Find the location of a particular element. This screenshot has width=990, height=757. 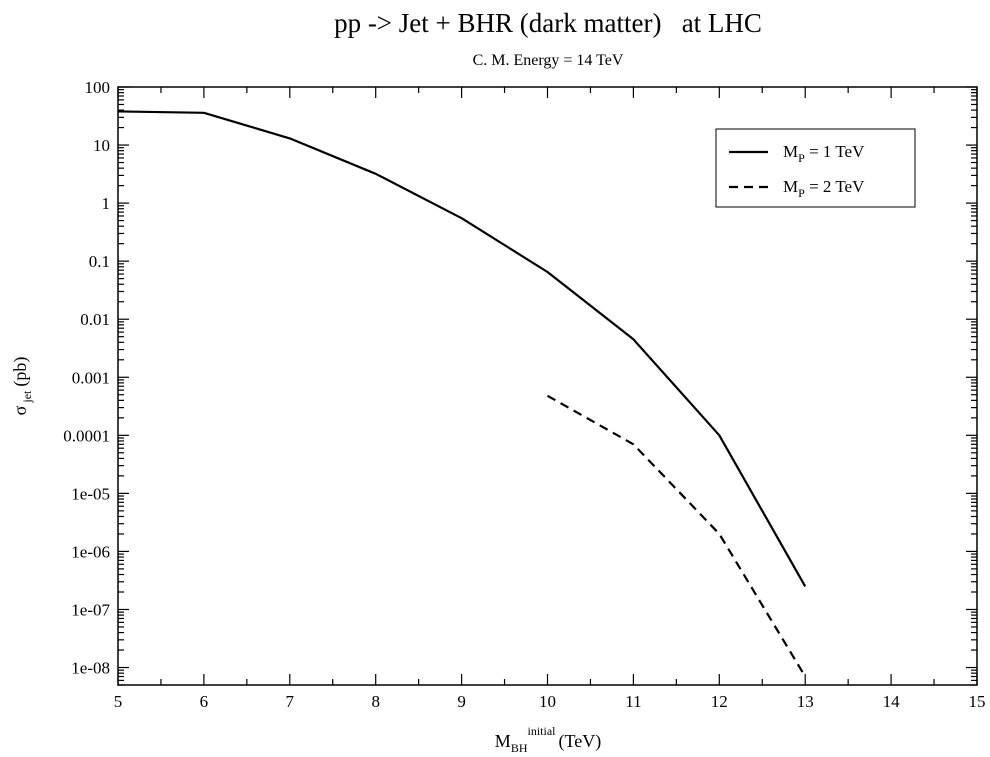

y-tick-label: 0.0001 is located at coordinates (86, 435).